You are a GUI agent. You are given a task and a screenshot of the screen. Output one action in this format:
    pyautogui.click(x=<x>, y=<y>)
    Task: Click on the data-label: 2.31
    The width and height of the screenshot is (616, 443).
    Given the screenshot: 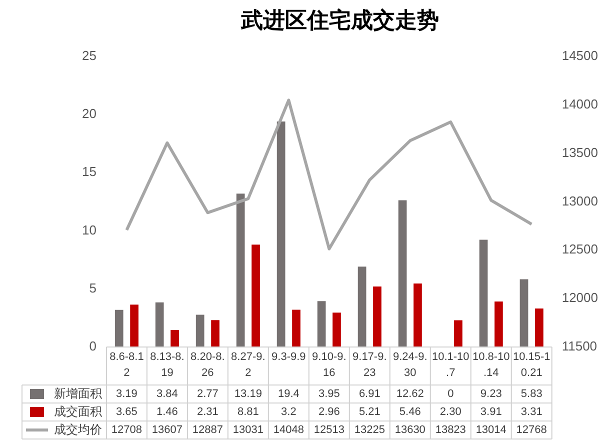 What is the action you would take?
    pyautogui.click(x=207, y=412)
    